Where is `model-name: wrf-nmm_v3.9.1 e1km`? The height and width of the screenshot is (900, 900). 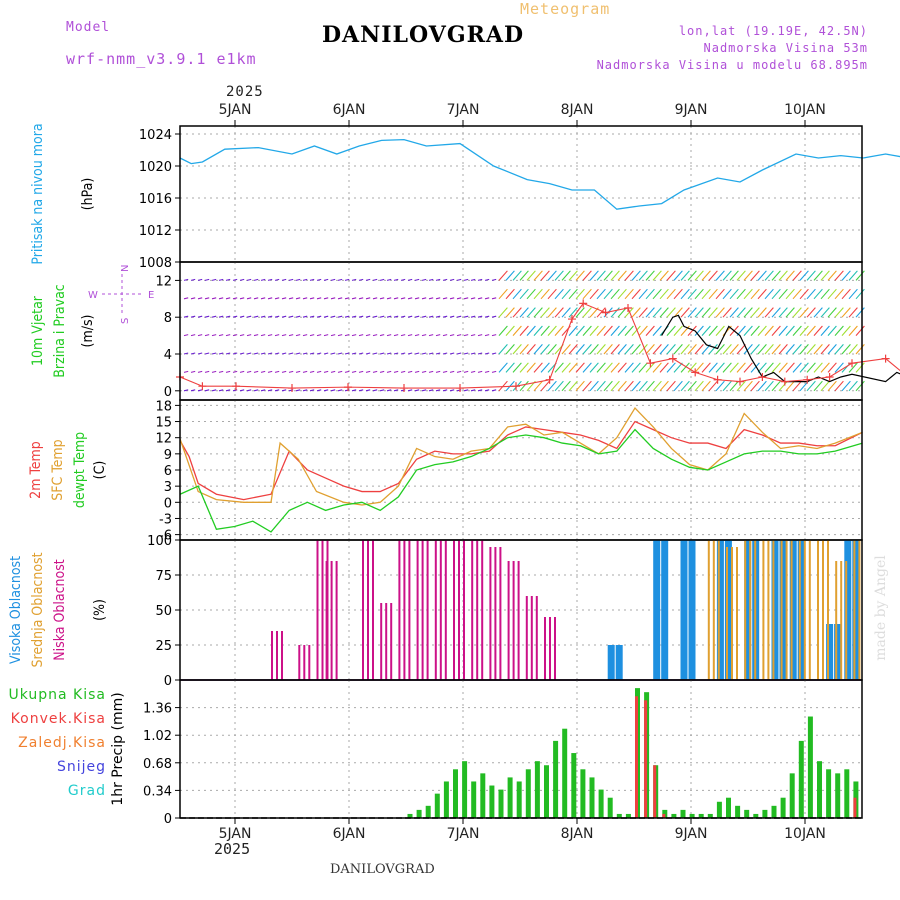
model-name: wrf-nmm_v3.9.1 e1km is located at coordinates (161, 59).